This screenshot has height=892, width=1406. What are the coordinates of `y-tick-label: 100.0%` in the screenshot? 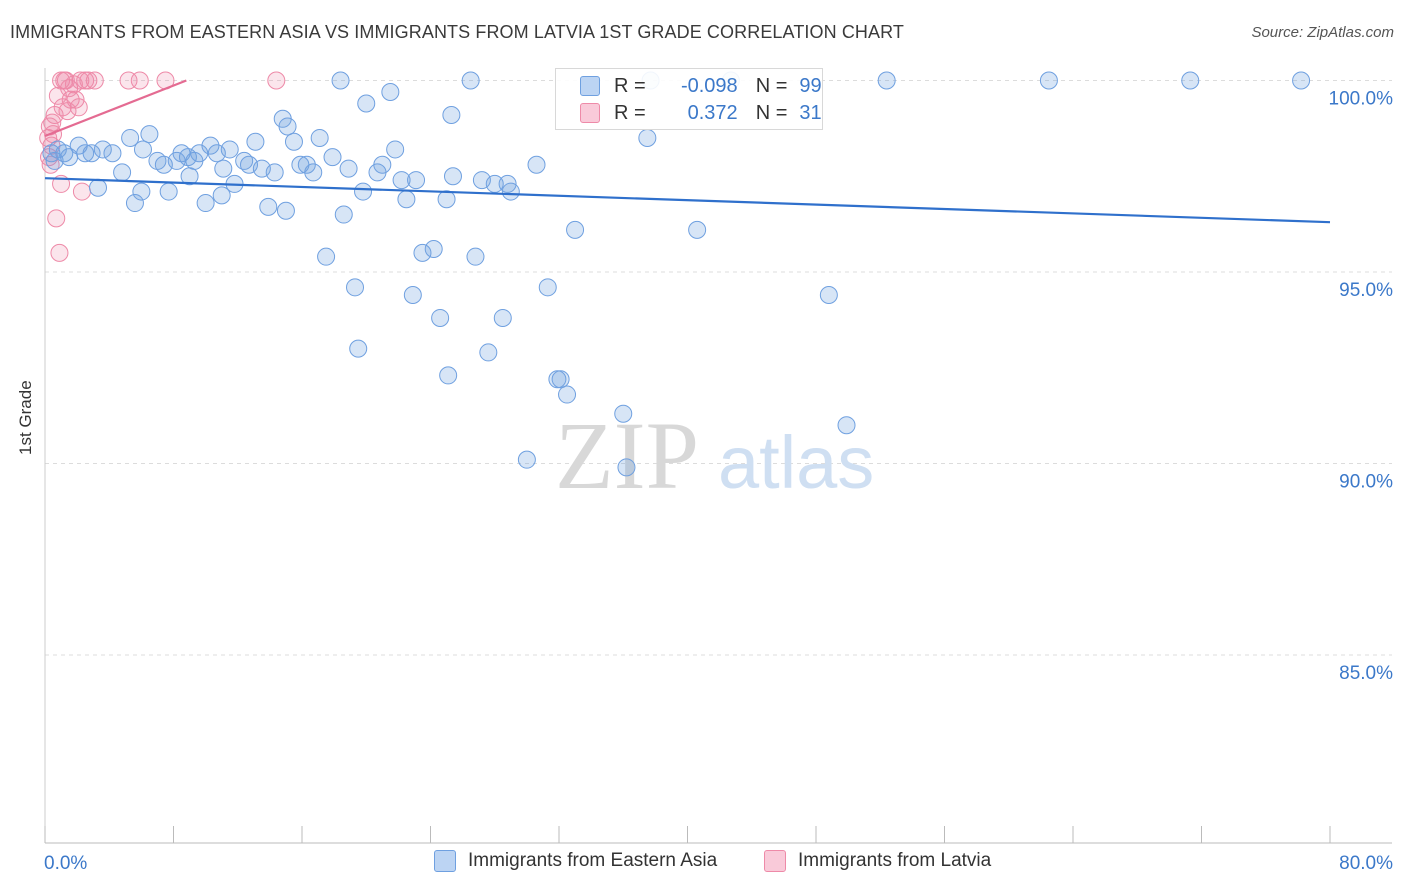 It's located at (1361, 99).